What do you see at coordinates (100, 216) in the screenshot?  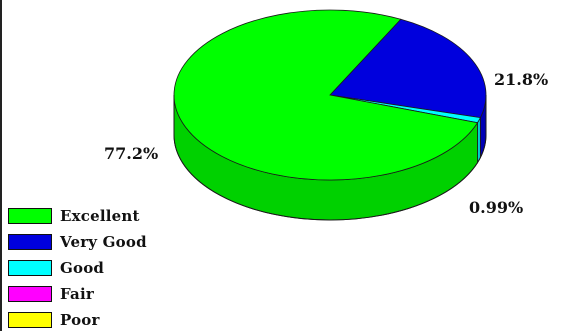 I see `legend-label-excellent: Excellent` at bounding box center [100, 216].